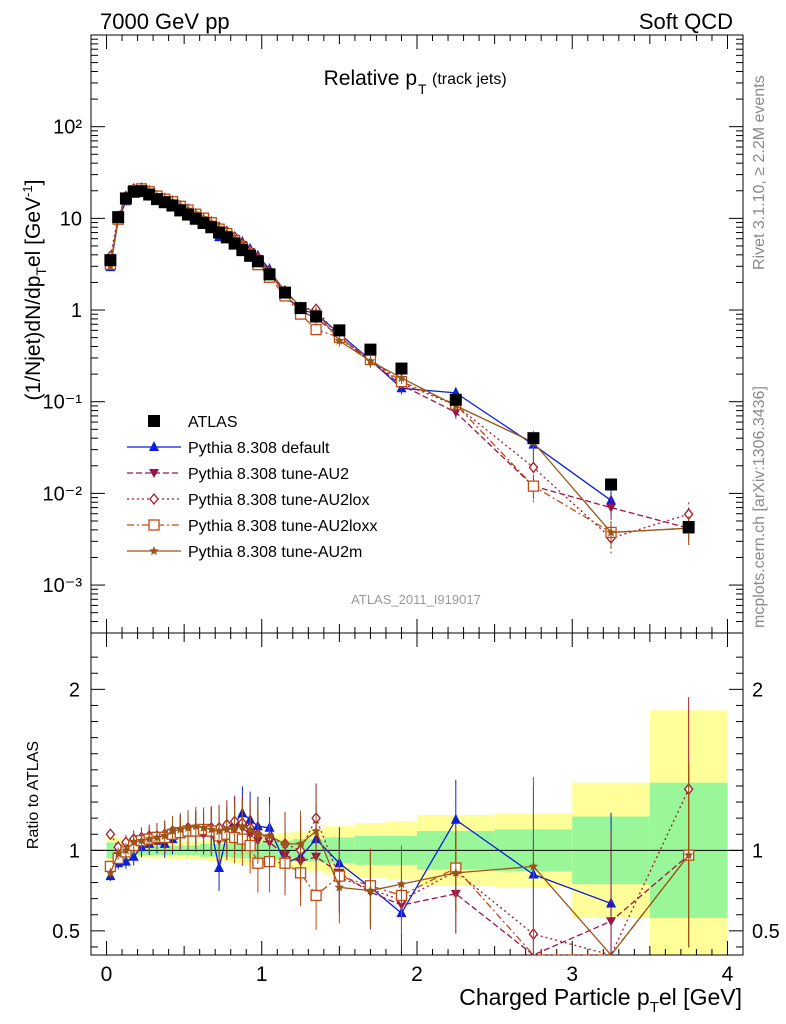 This screenshot has height=1024, width=786. Describe the element at coordinates (611, 922) in the screenshot. I see `ratio-point-pythia-8-308-tune-au2` at that location.